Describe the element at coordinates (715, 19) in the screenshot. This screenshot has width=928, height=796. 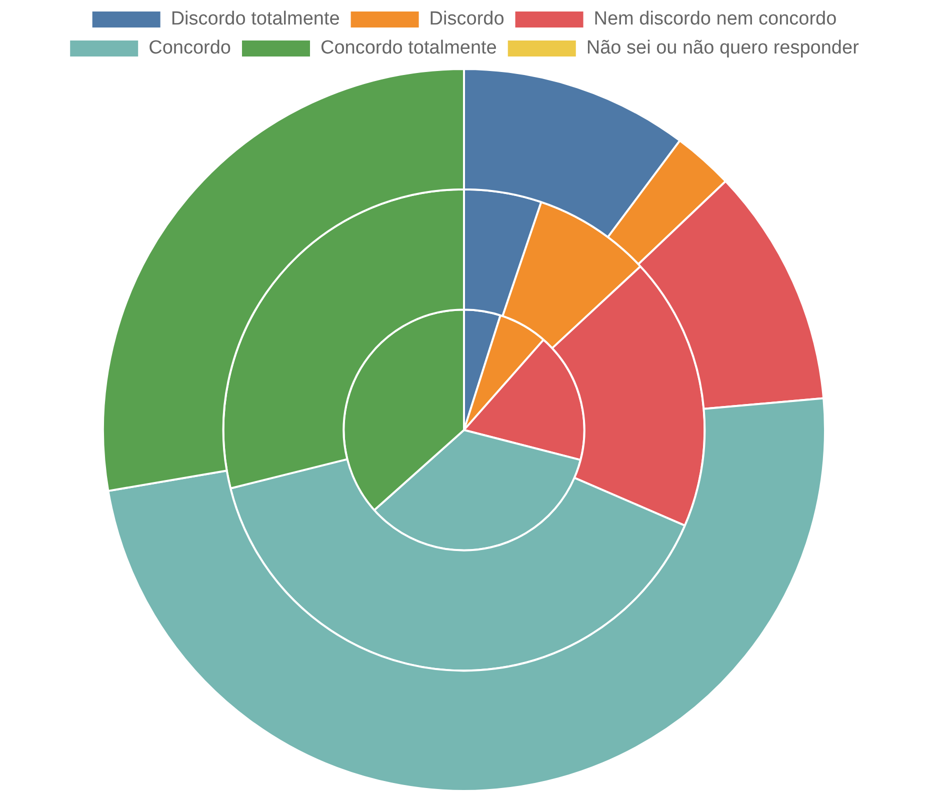
I see `legend-label: Nem discordo nem concordo` at that location.